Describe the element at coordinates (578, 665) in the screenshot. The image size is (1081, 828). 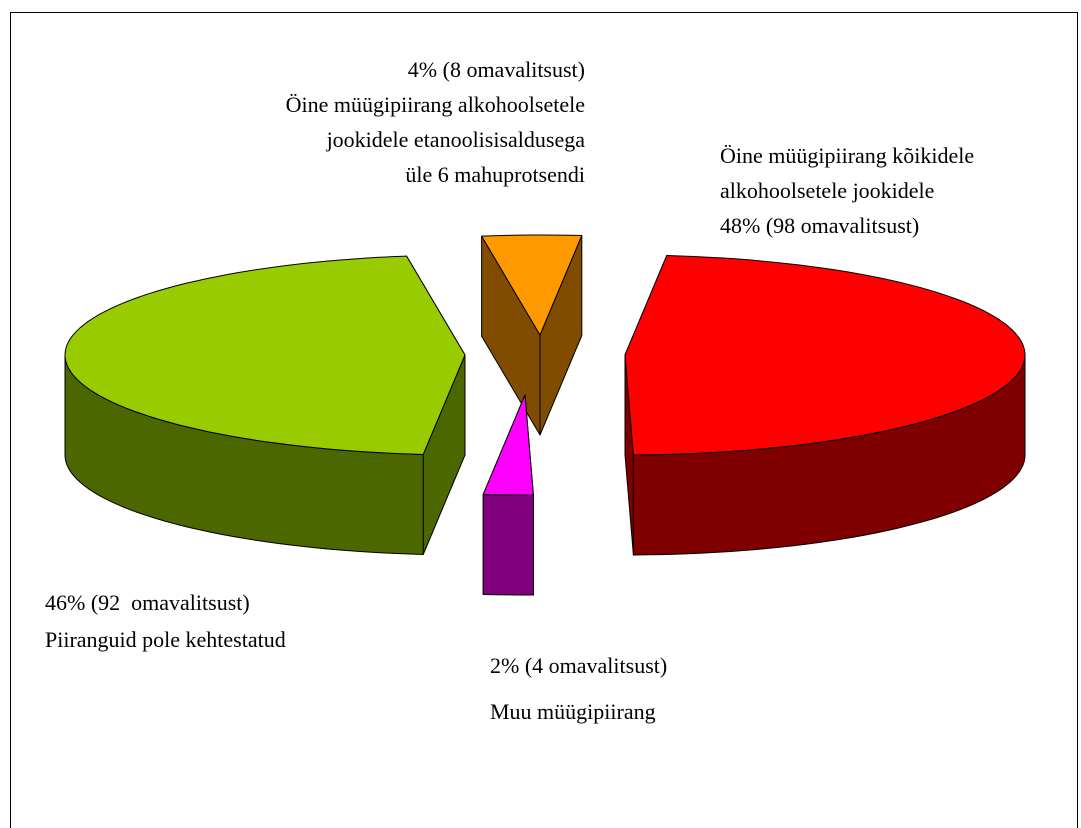
I see `value-label: 2% (4 omavalitsust)` at that location.